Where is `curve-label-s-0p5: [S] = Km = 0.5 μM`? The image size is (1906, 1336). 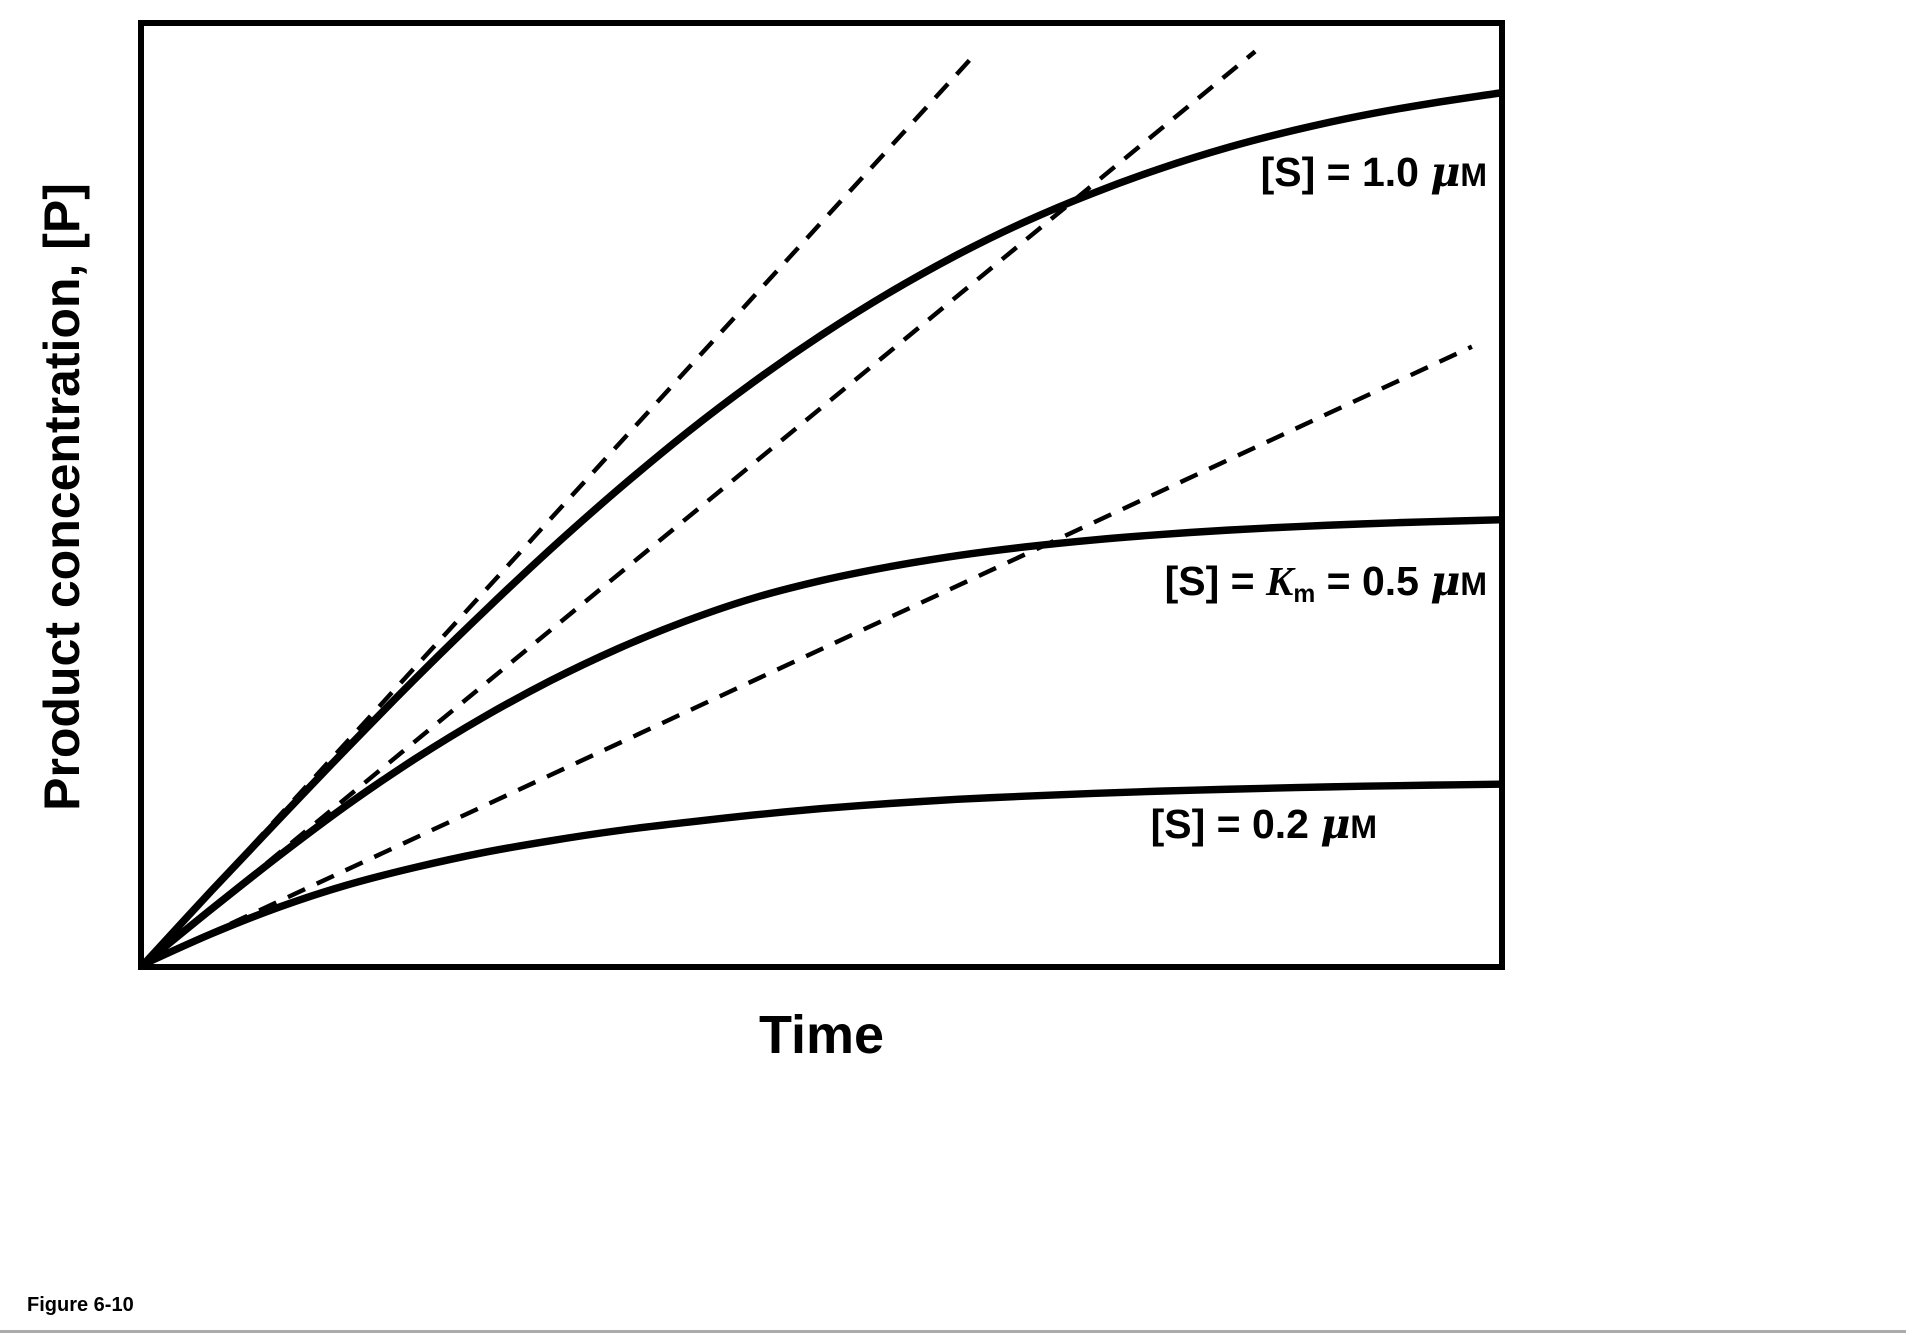 curve-label-s-0p5: [S] = Km = 0.5 μM is located at coordinates (1325, 582).